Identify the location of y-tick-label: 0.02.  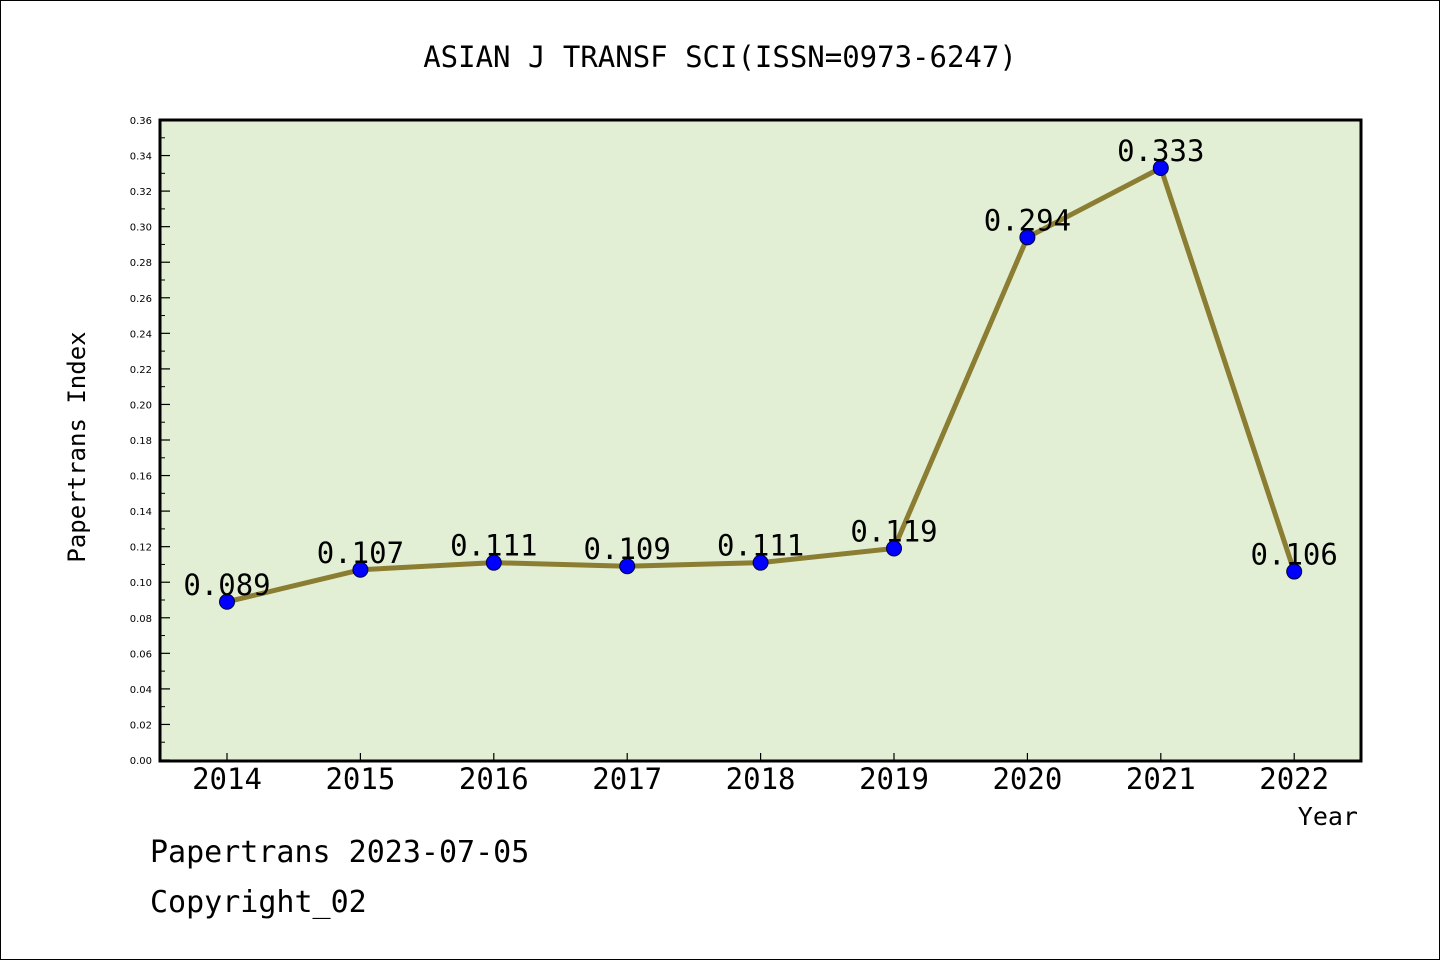
(141, 725).